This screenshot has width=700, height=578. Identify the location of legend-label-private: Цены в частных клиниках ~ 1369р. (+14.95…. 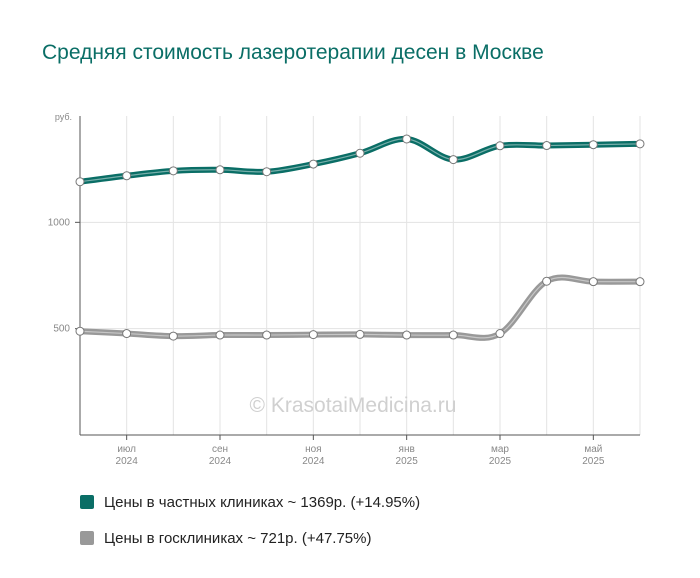
(262, 502).